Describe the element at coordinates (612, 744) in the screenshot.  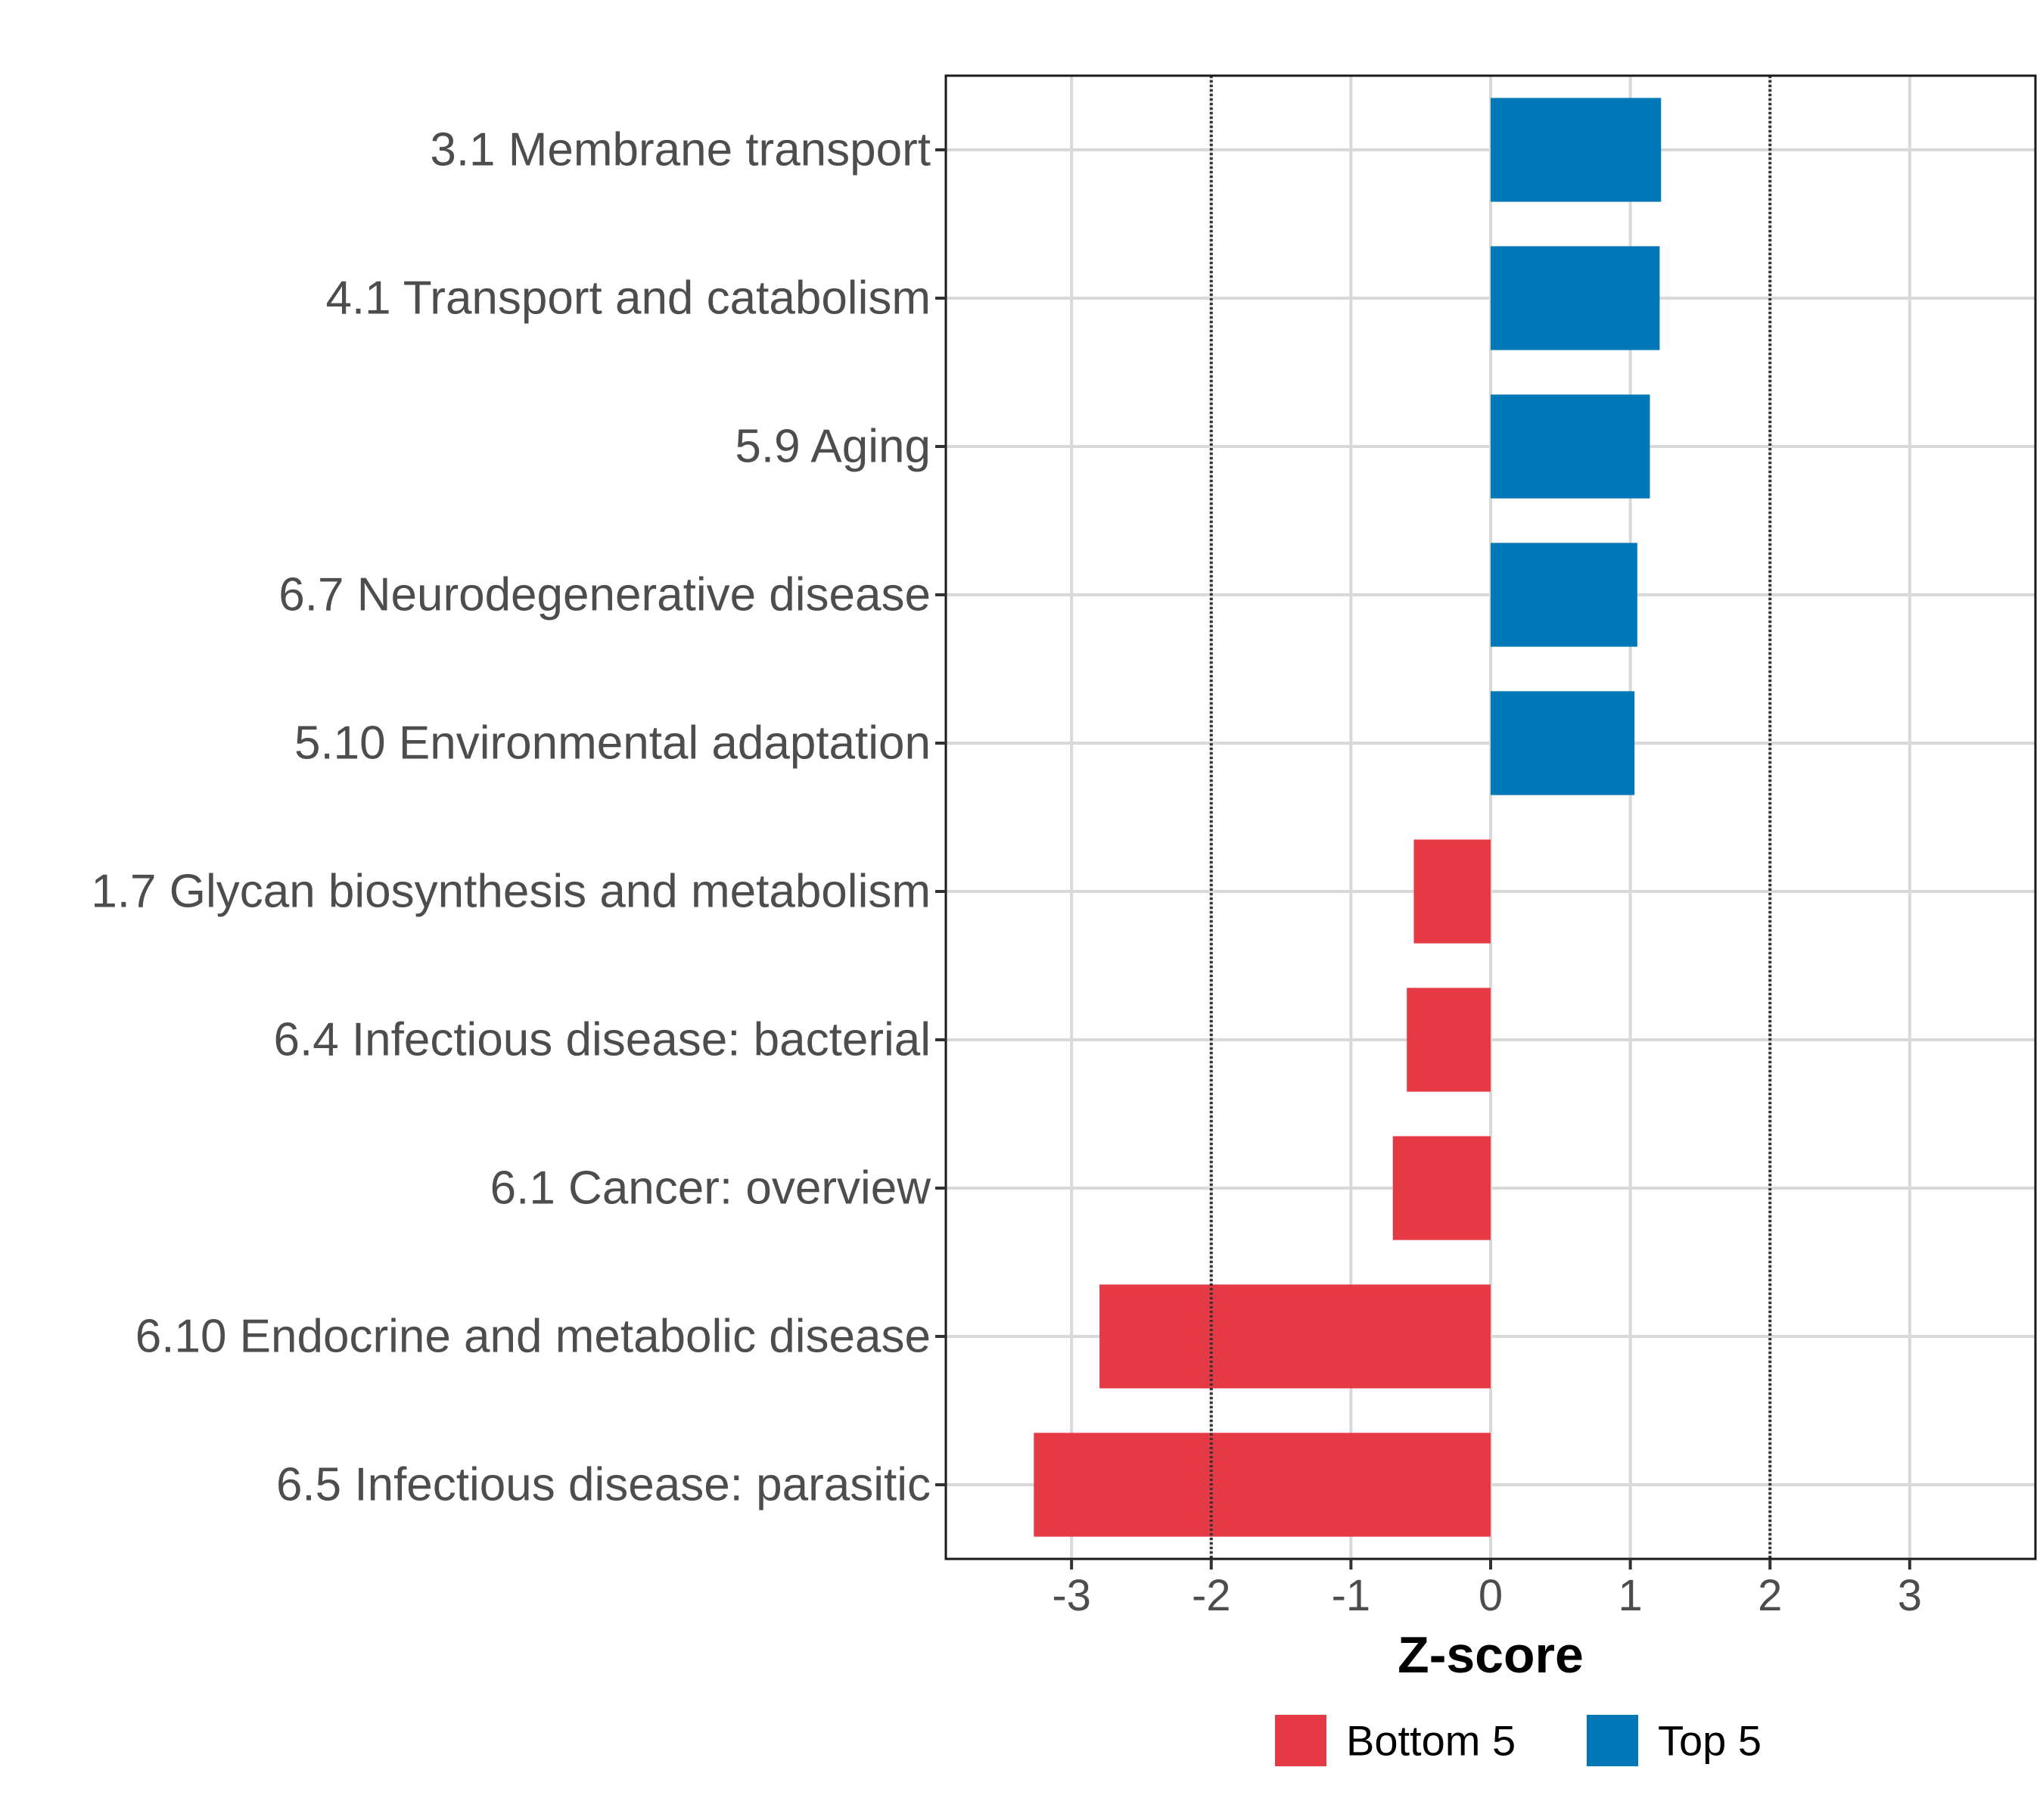
I see `category-label: 5.10 Environmental adaptation` at that location.